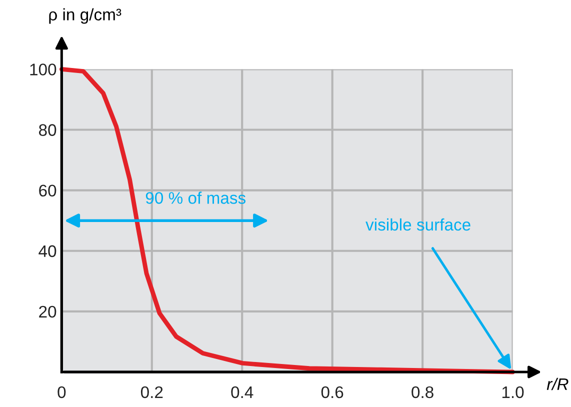  I want to click on x-axis-title: r/R, so click(557, 384).